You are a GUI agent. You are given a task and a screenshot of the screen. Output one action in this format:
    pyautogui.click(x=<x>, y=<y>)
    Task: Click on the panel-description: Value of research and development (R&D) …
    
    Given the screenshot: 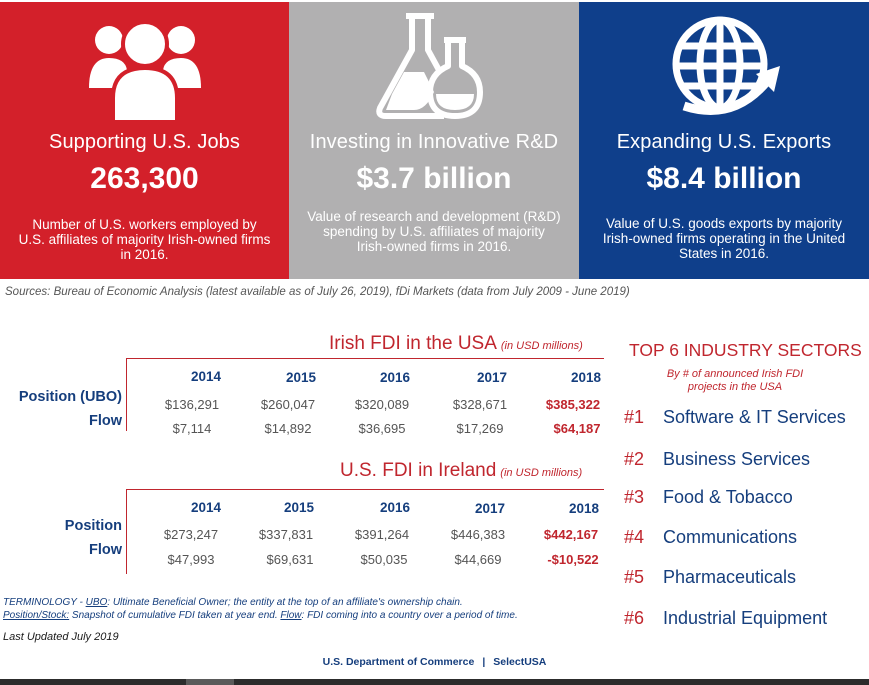 What is the action you would take?
    pyautogui.click(x=434, y=231)
    